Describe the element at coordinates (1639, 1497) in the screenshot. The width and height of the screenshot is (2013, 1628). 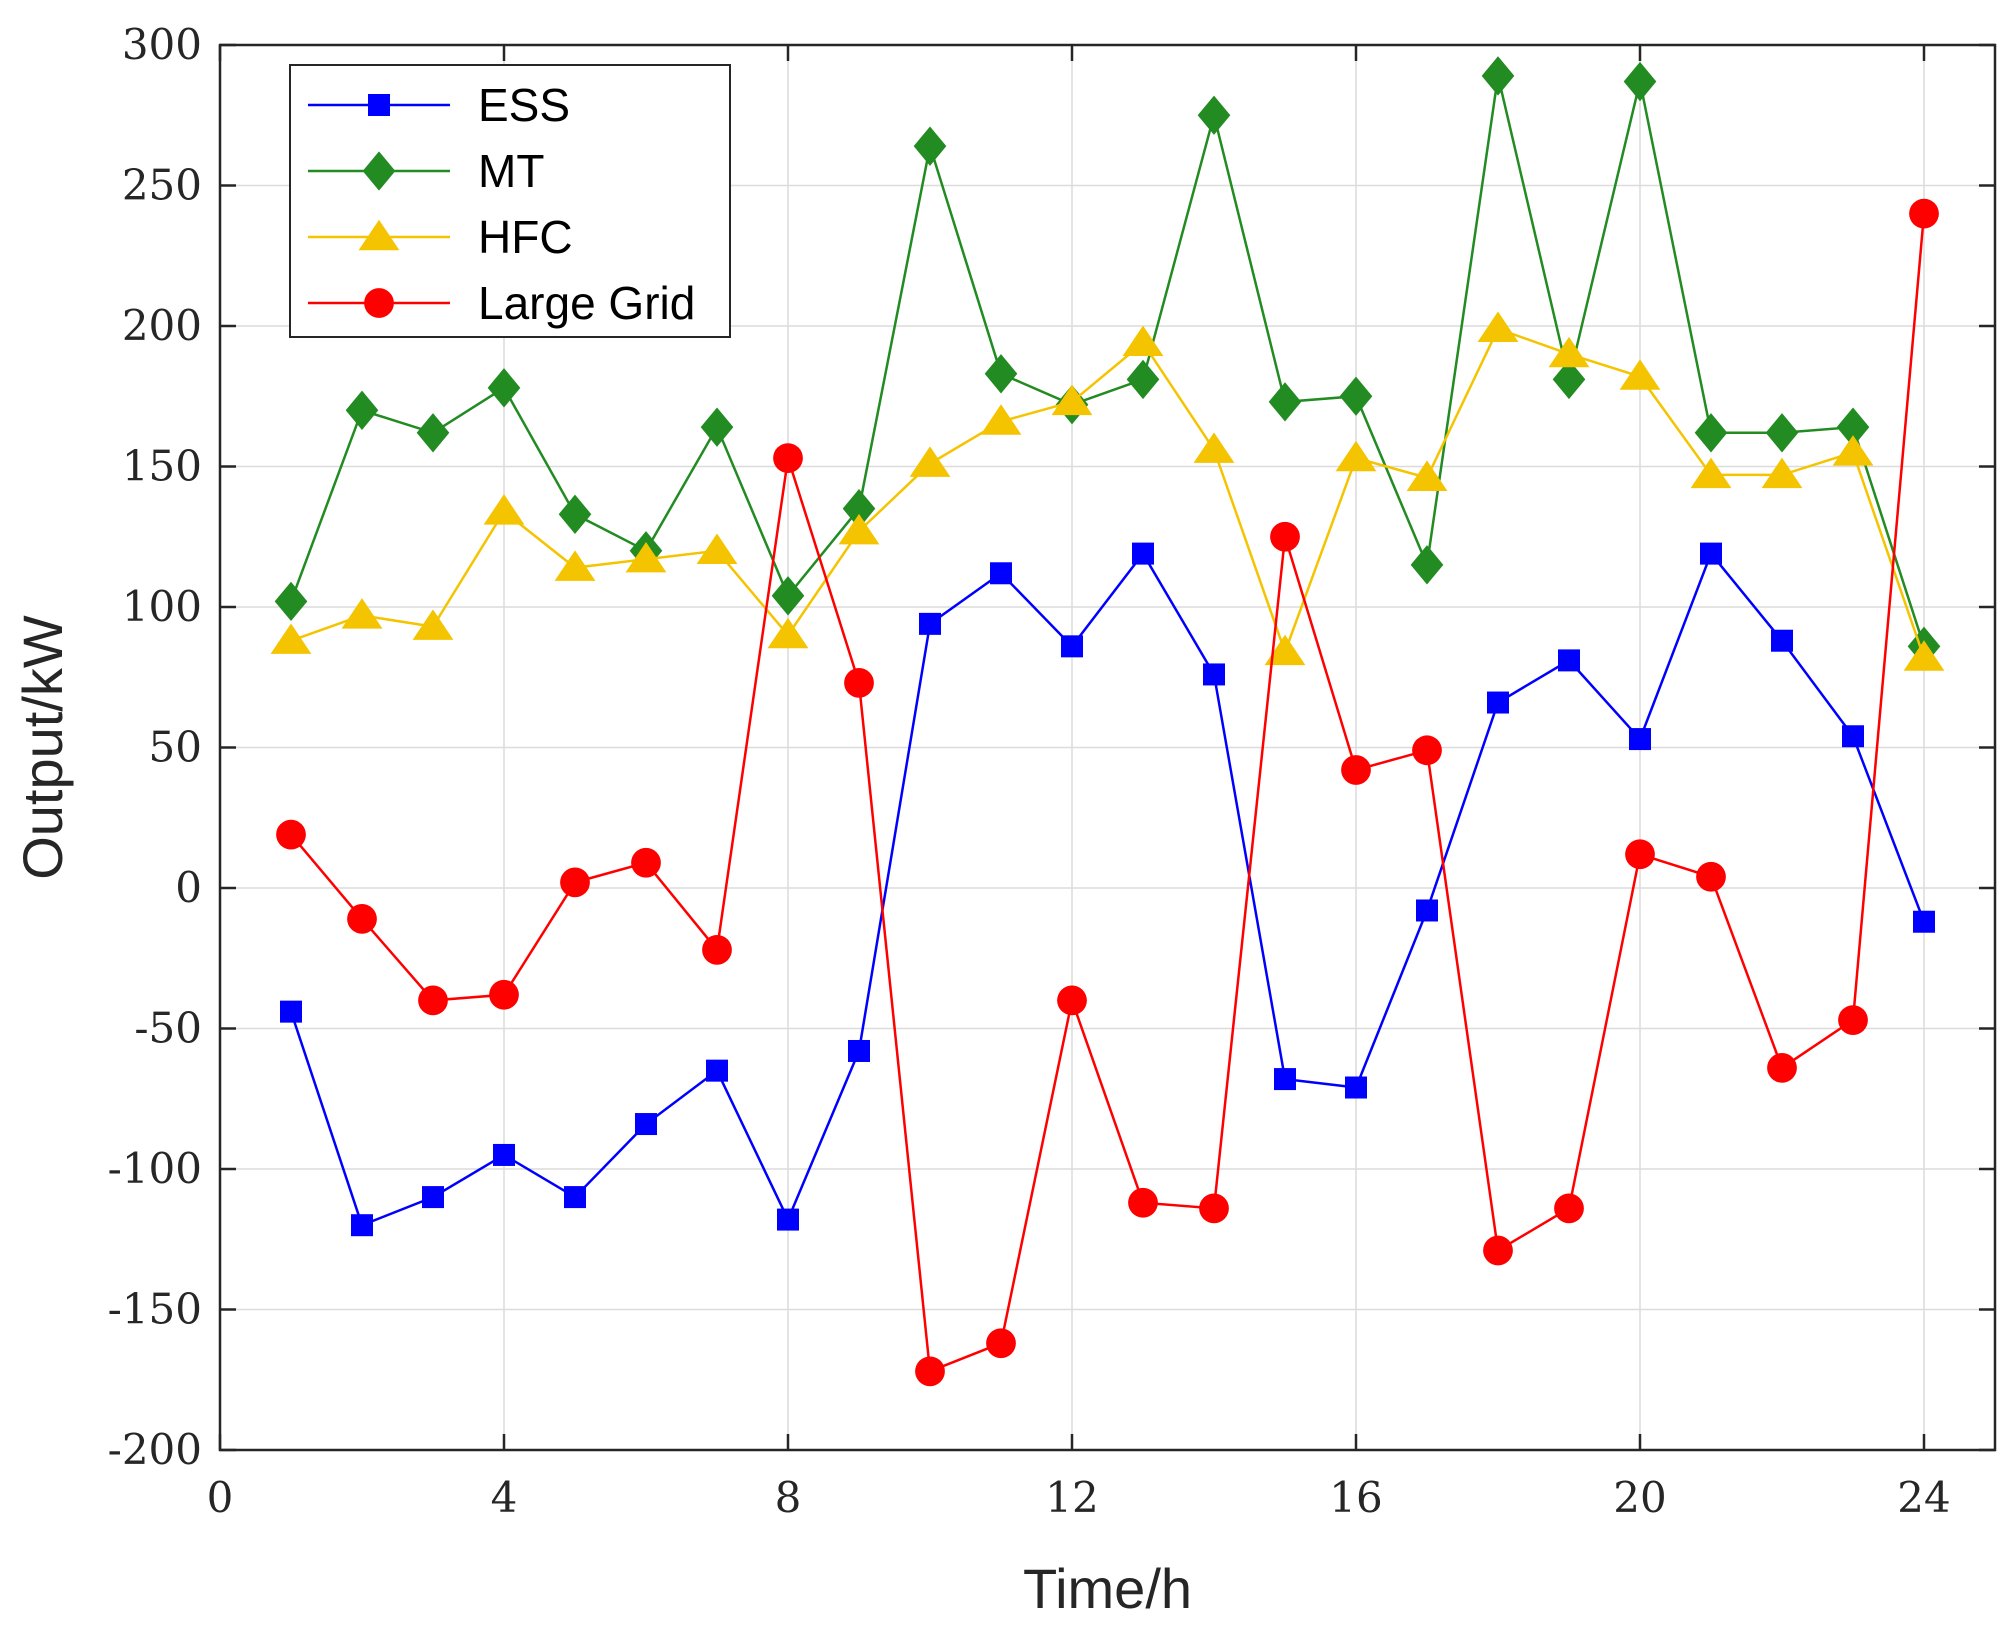
I see `x-tick-label: 20` at that location.